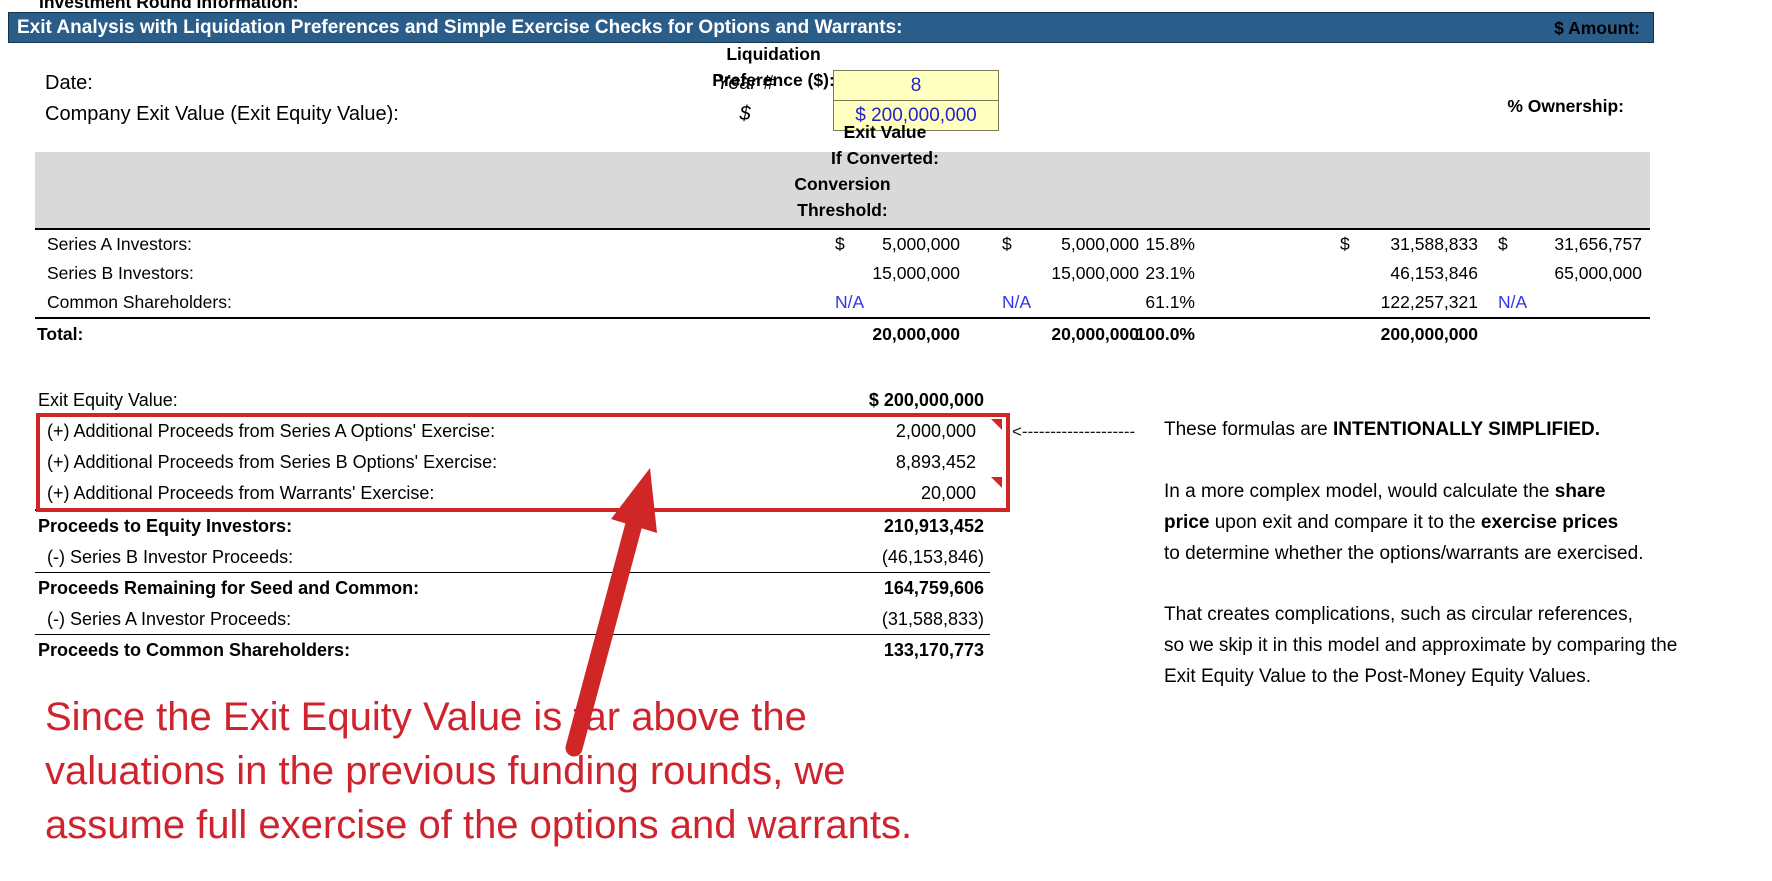 The width and height of the screenshot is (1772, 881). I want to click on cell-liq-preference: 20,000,000, so click(1056, 334).